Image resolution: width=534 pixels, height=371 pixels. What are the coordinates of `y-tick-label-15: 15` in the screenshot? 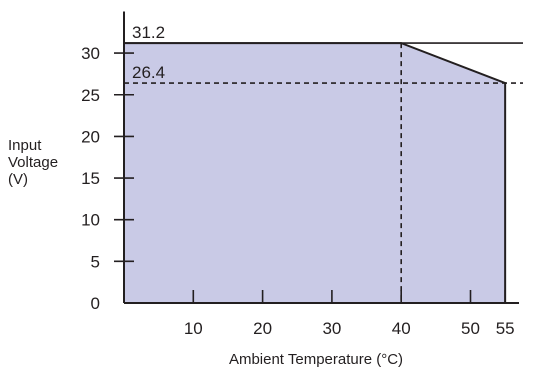 It's located at (90, 178).